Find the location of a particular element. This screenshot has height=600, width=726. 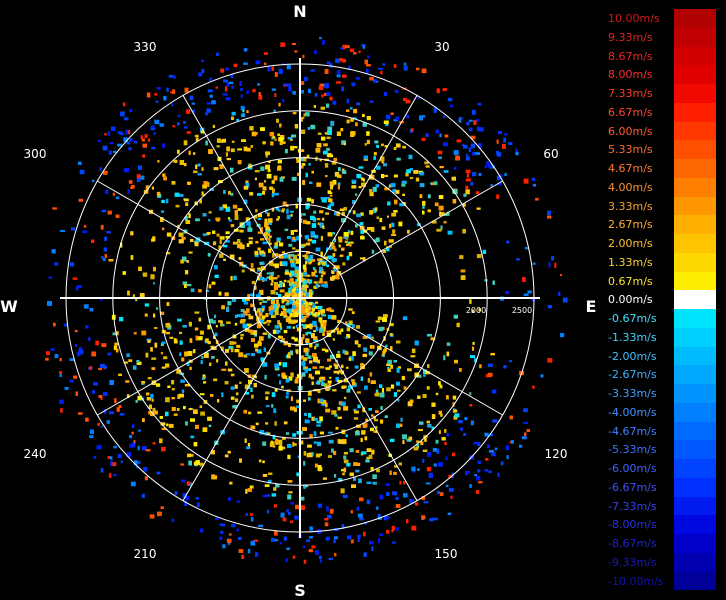

legend-label: 8.00m/s is located at coordinates (630, 75).